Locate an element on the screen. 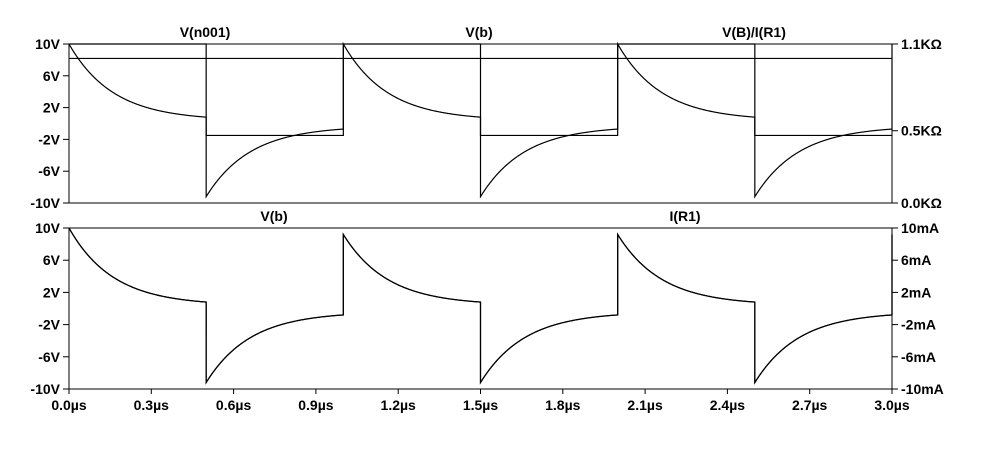 The height and width of the screenshot is (465, 1000). trace-header: V(B)/I(R1) is located at coordinates (754, 32).